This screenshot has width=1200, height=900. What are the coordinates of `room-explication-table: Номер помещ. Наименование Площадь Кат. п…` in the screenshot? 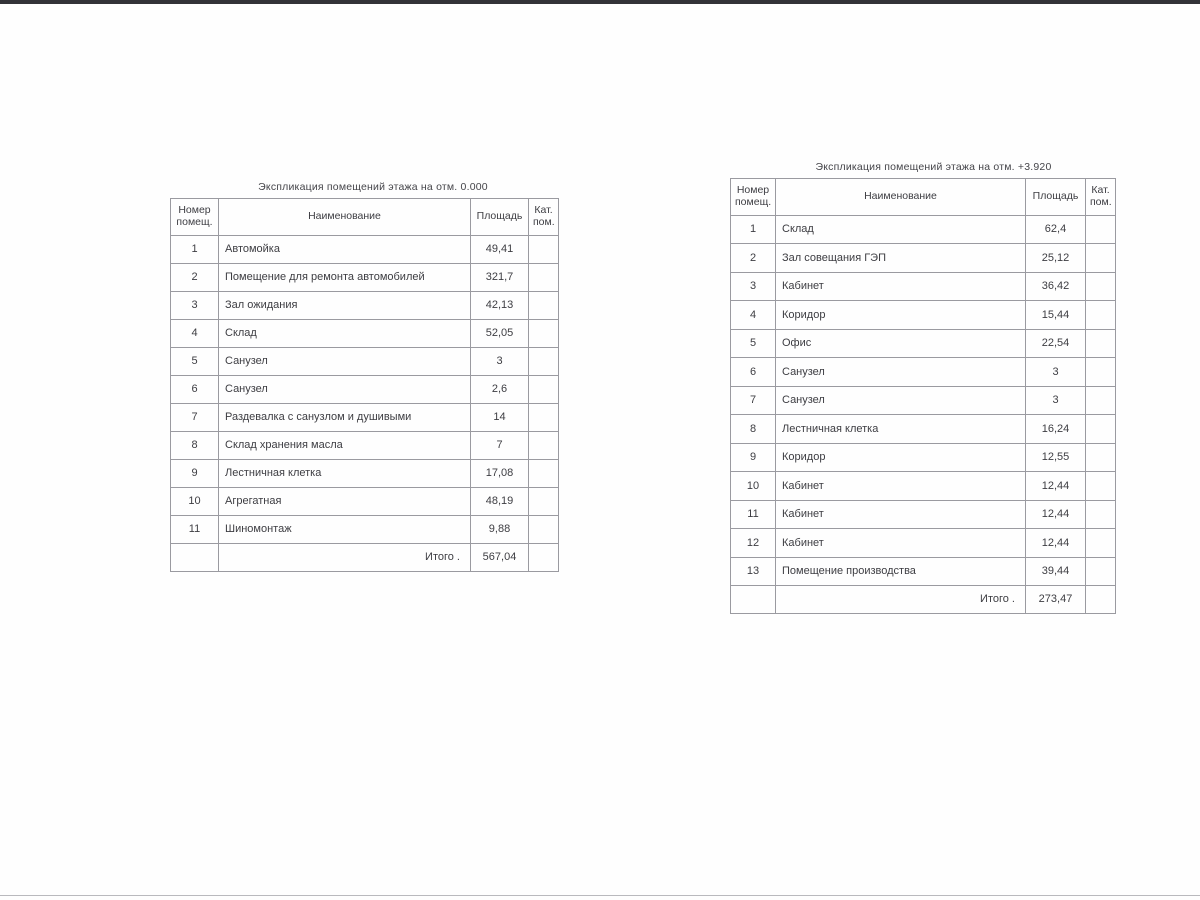 It's located at (364, 385).